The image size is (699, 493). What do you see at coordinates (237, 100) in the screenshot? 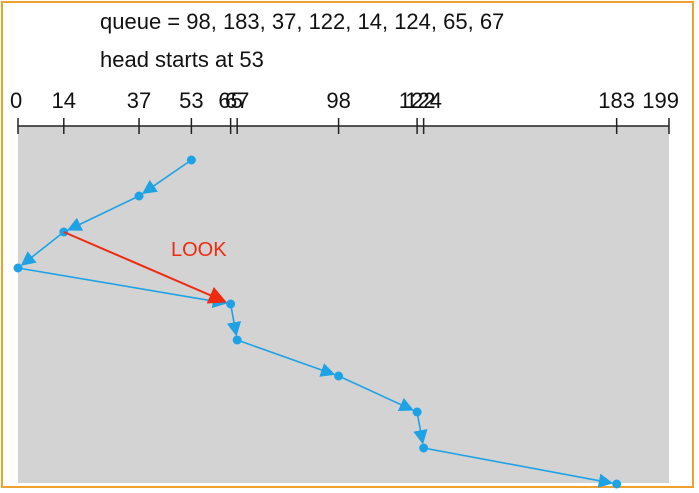
I see `tick-label: 67` at bounding box center [237, 100].